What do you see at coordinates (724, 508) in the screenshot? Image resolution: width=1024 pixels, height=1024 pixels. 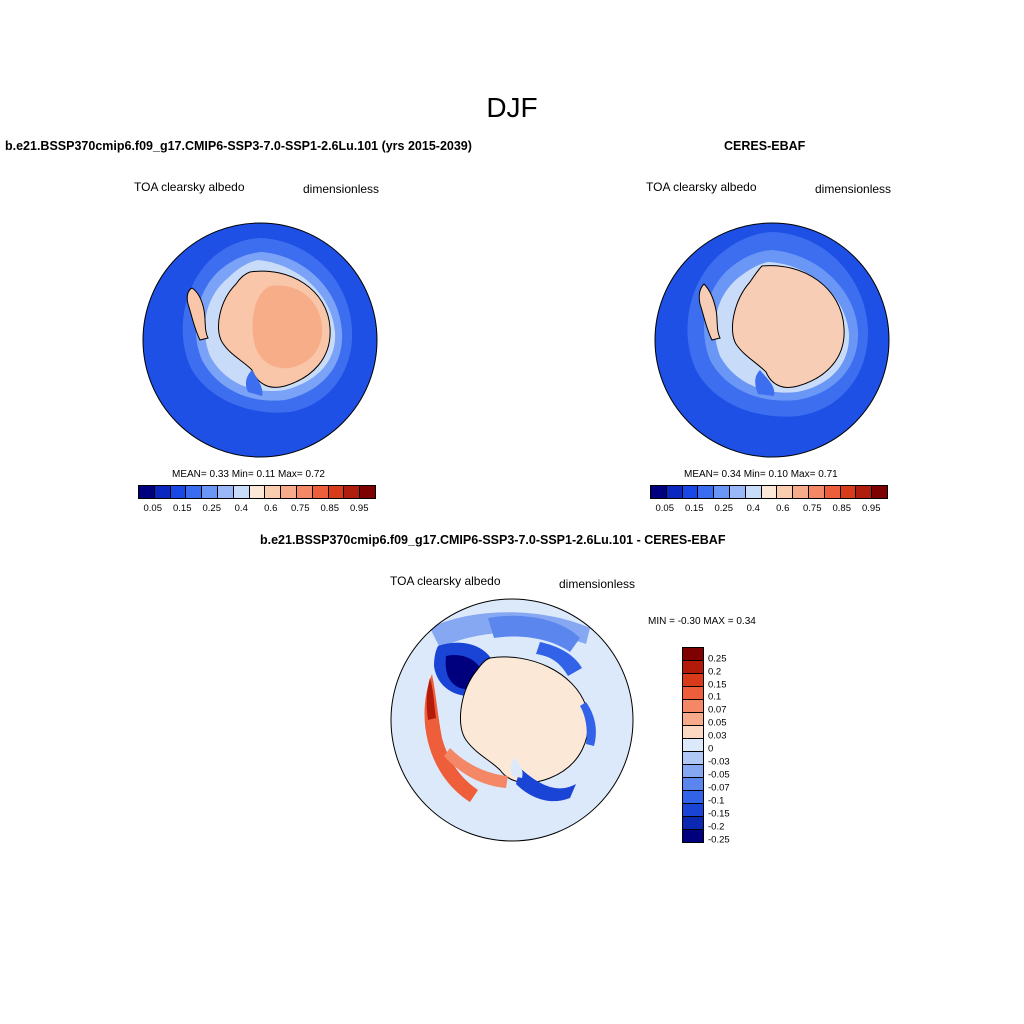 I see `obs-colorbar-tick-label: 0.25` at bounding box center [724, 508].